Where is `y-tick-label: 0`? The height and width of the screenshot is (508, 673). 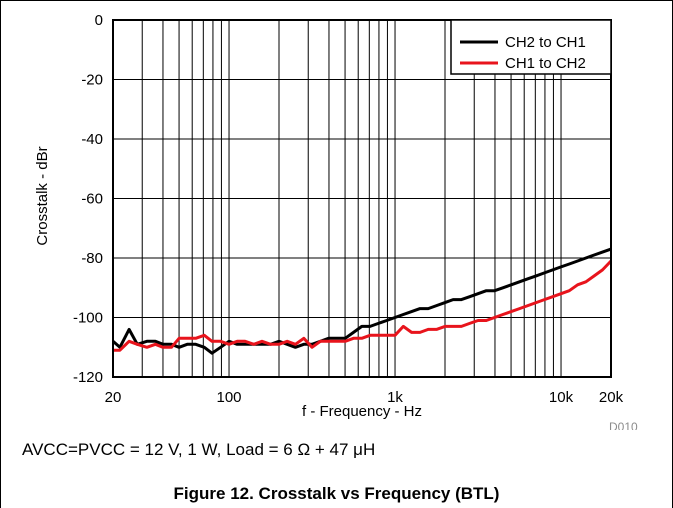 y-tick-label: 0 is located at coordinates (99, 20).